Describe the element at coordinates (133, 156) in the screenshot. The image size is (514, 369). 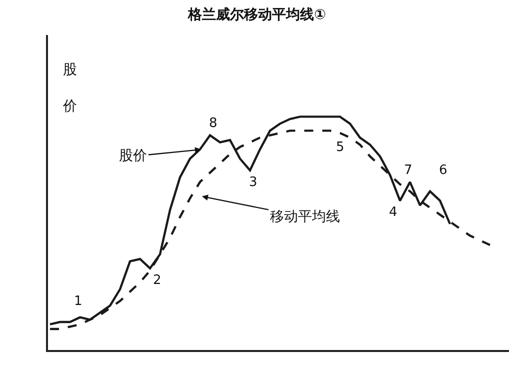
I see `y-axis-title: 股价` at that location.